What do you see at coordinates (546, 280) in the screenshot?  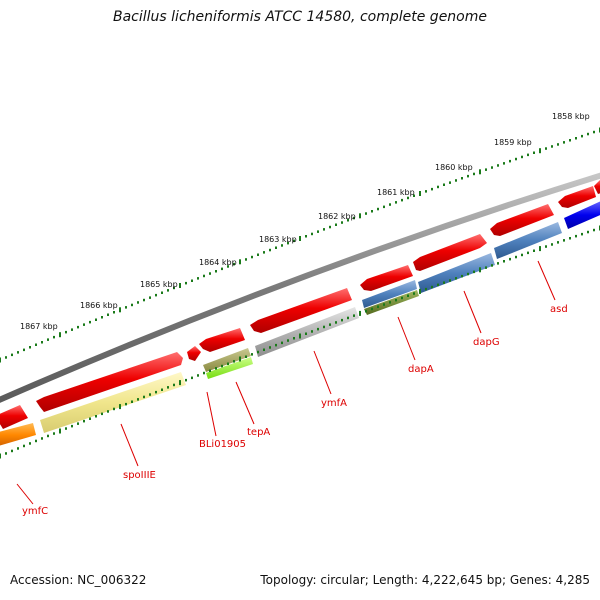 I see `leader-line-asd` at bounding box center [546, 280].